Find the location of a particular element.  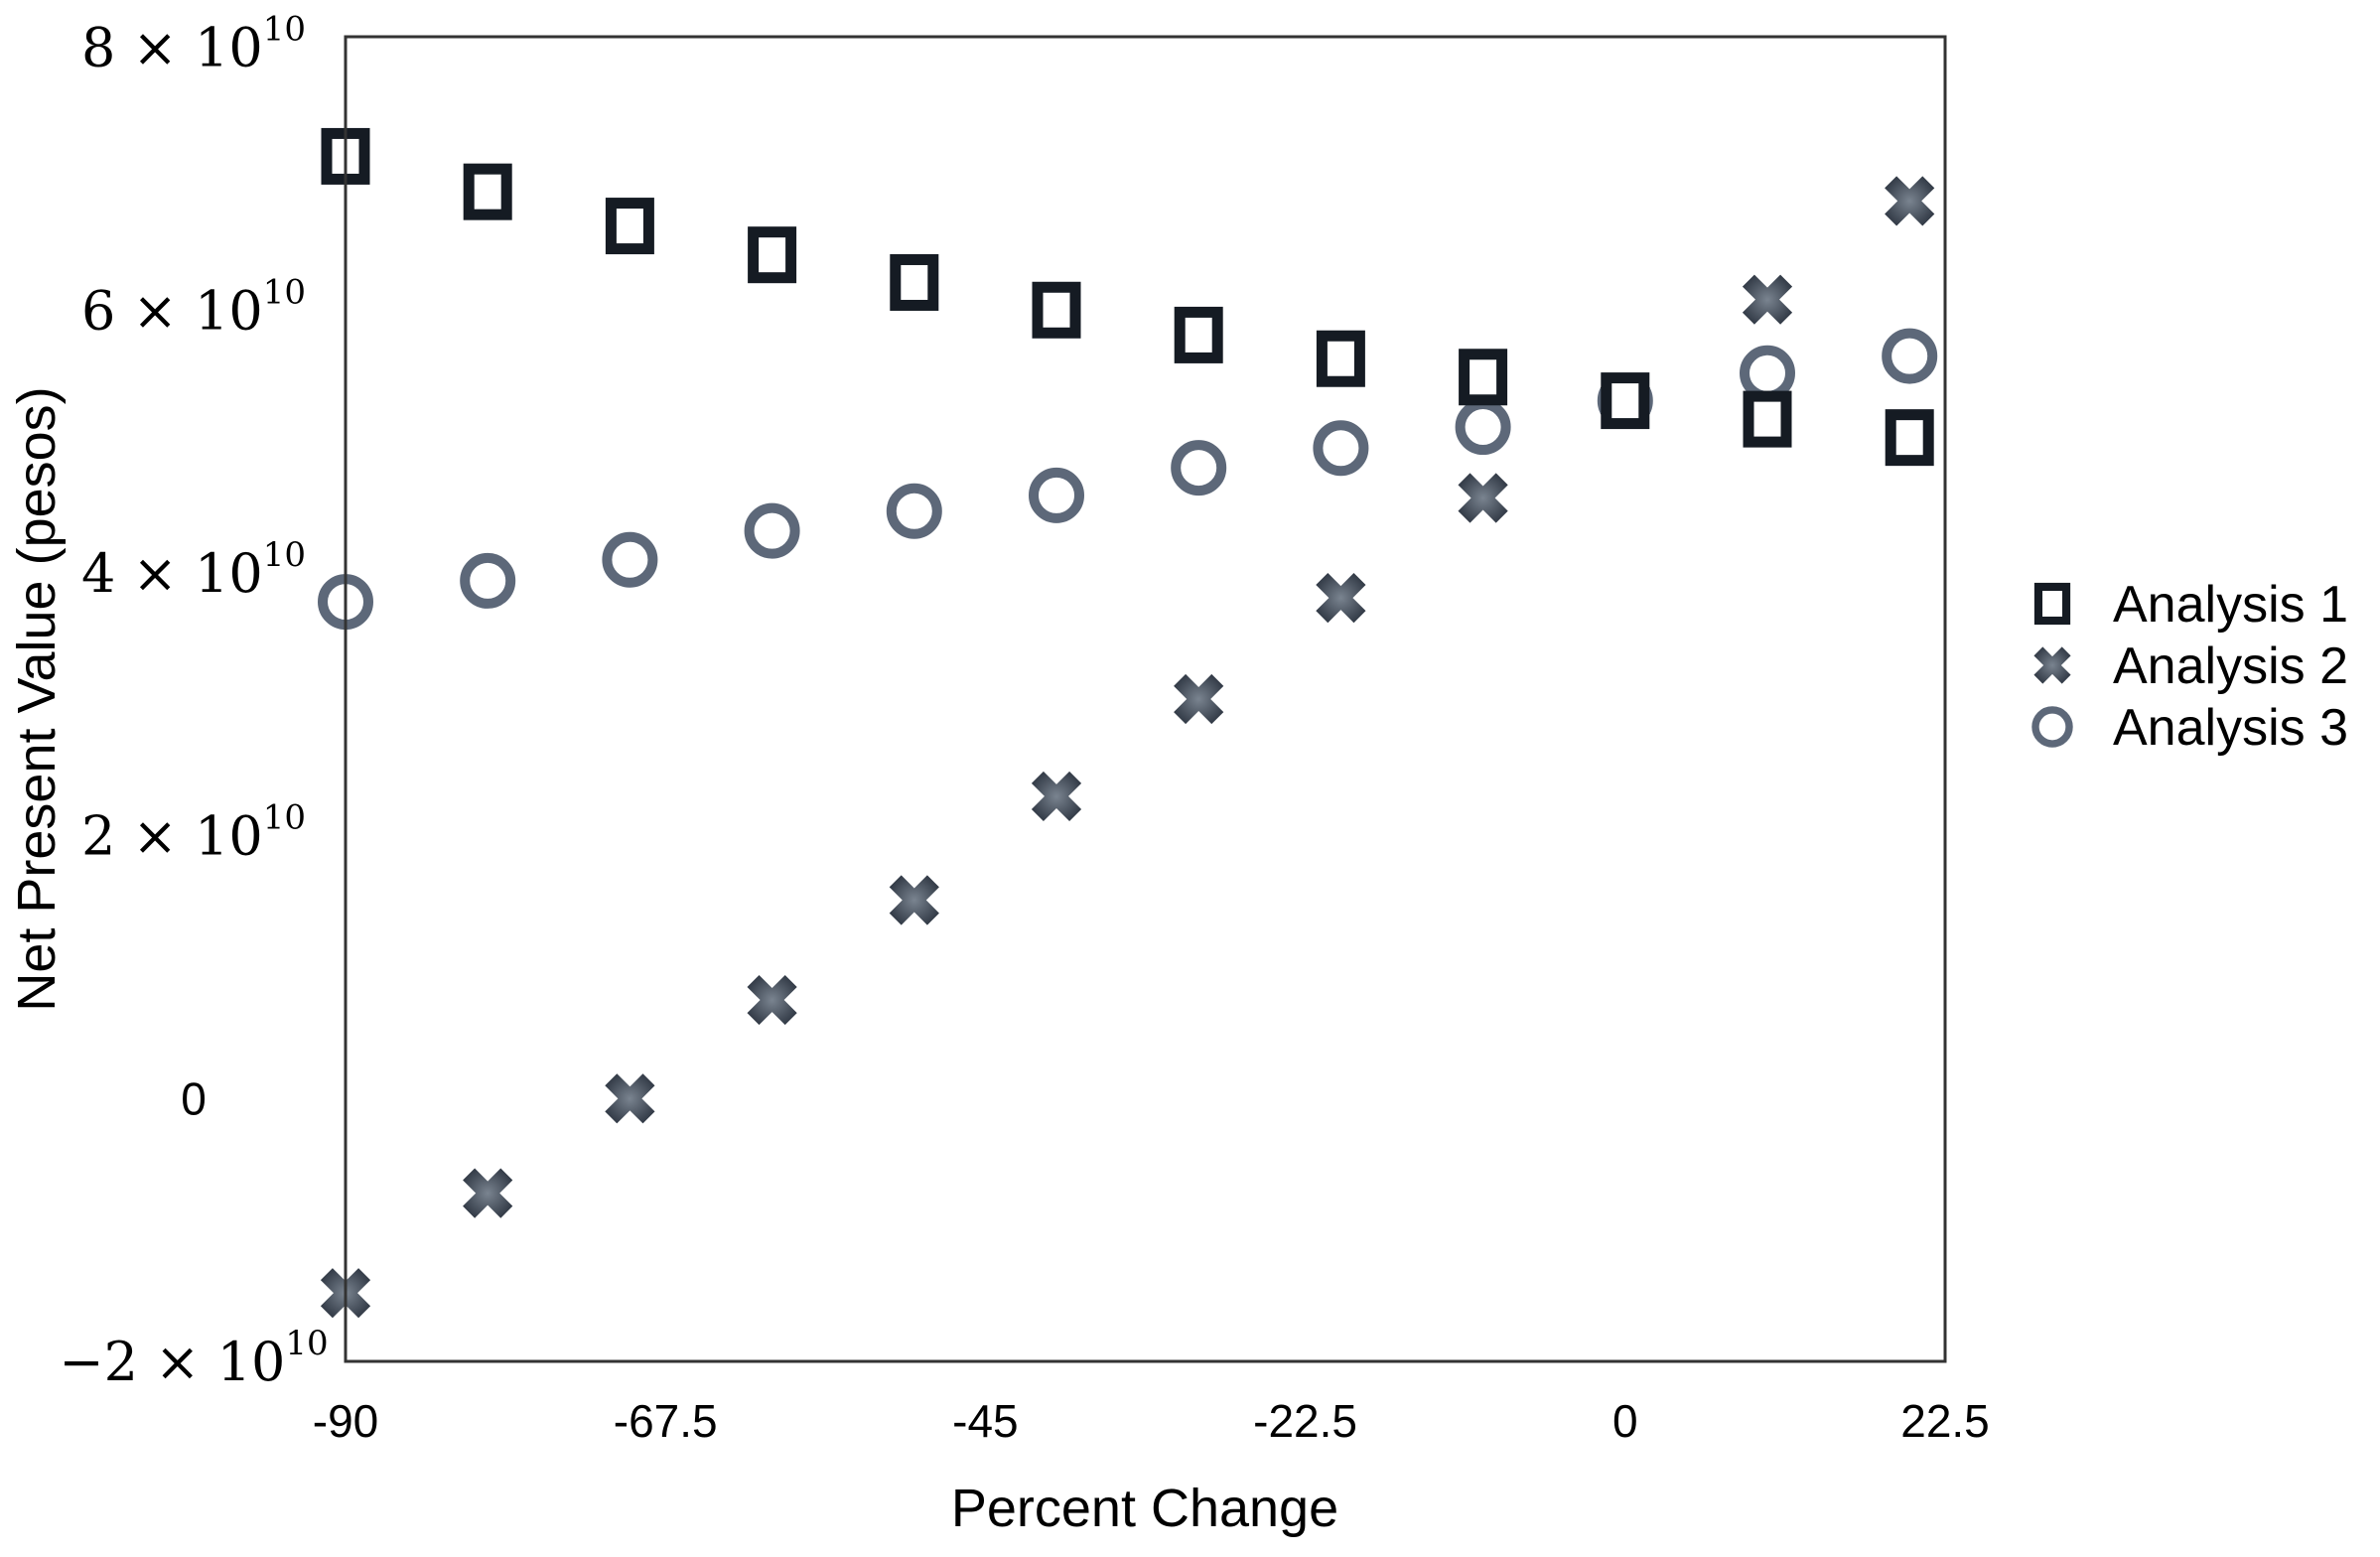

y-tick-base-0: 8 × 10 is located at coordinates (172, 48).